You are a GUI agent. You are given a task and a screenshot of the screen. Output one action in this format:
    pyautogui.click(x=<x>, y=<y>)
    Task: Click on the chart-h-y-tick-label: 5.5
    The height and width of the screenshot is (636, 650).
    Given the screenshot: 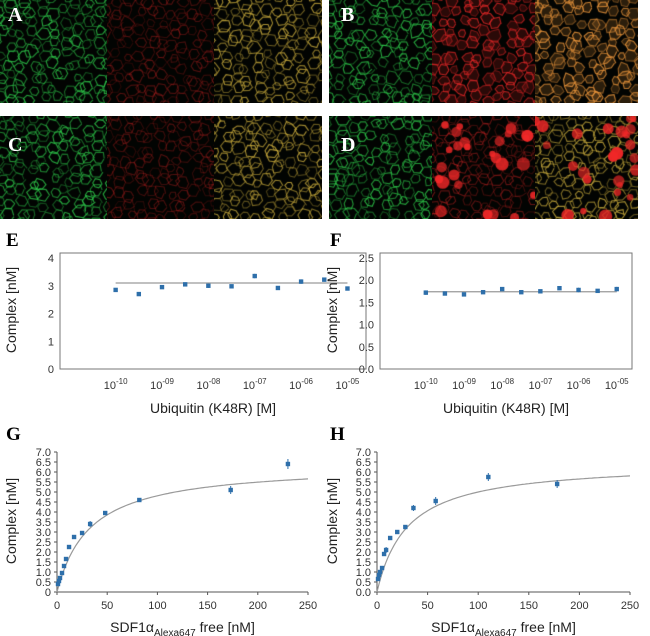 What is the action you would take?
    pyautogui.click(x=363, y=483)
    